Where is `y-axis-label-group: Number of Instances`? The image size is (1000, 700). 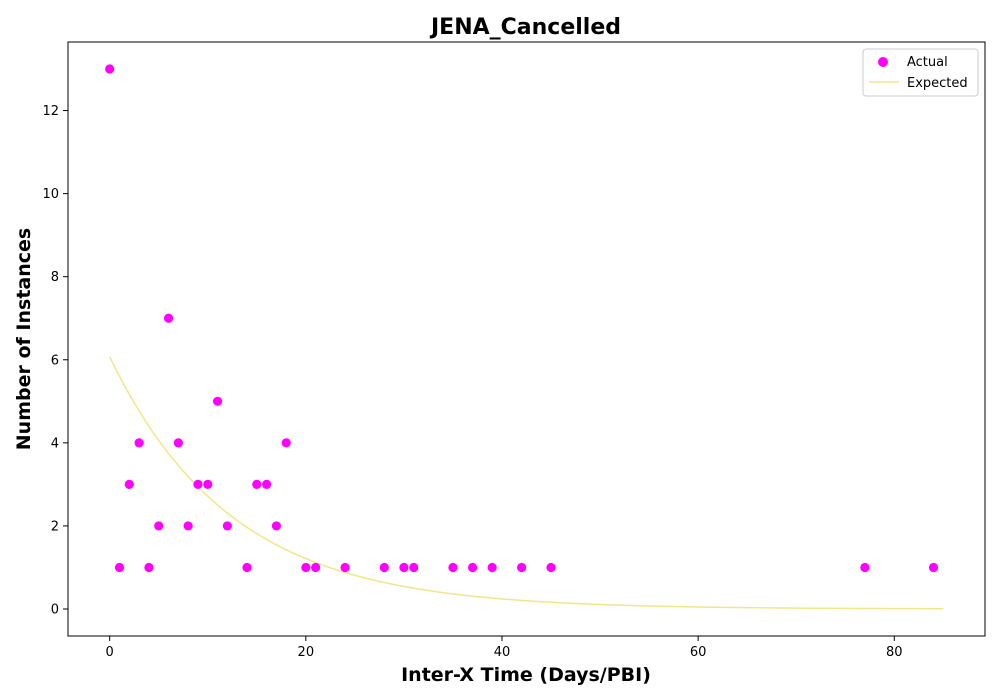
y-axis-label-group: Number of Instances is located at coordinates (24, 339).